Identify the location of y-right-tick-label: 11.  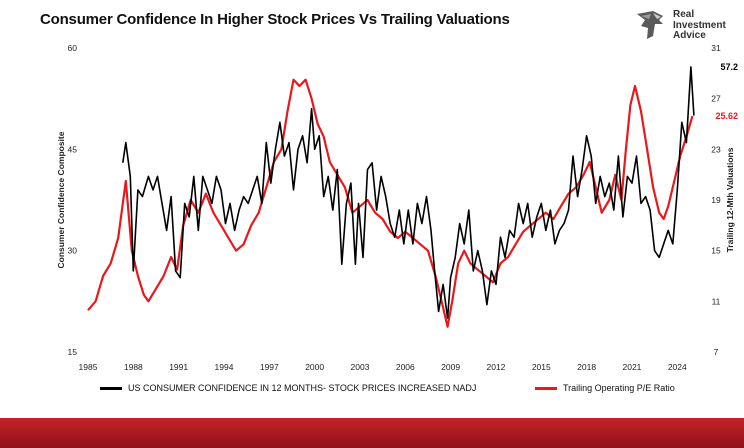
(716, 301).